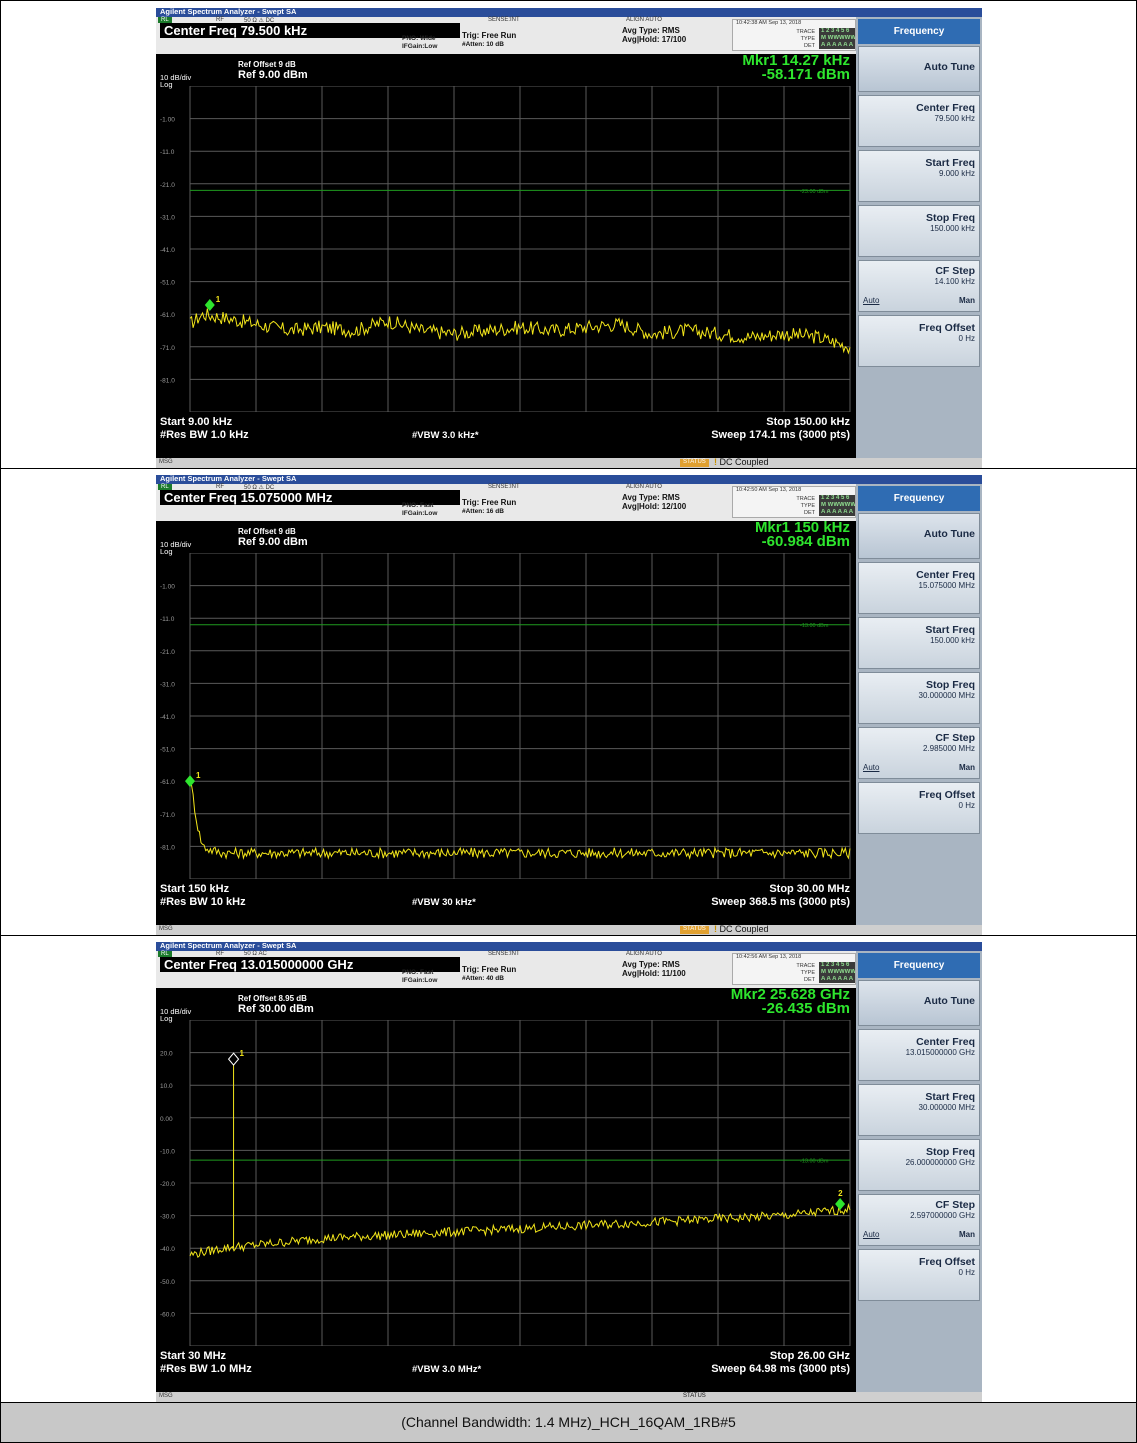  Describe the element at coordinates (919, 121) in the screenshot. I see `center-freq-softkey: Center Freq 79.500 kHz` at that location.